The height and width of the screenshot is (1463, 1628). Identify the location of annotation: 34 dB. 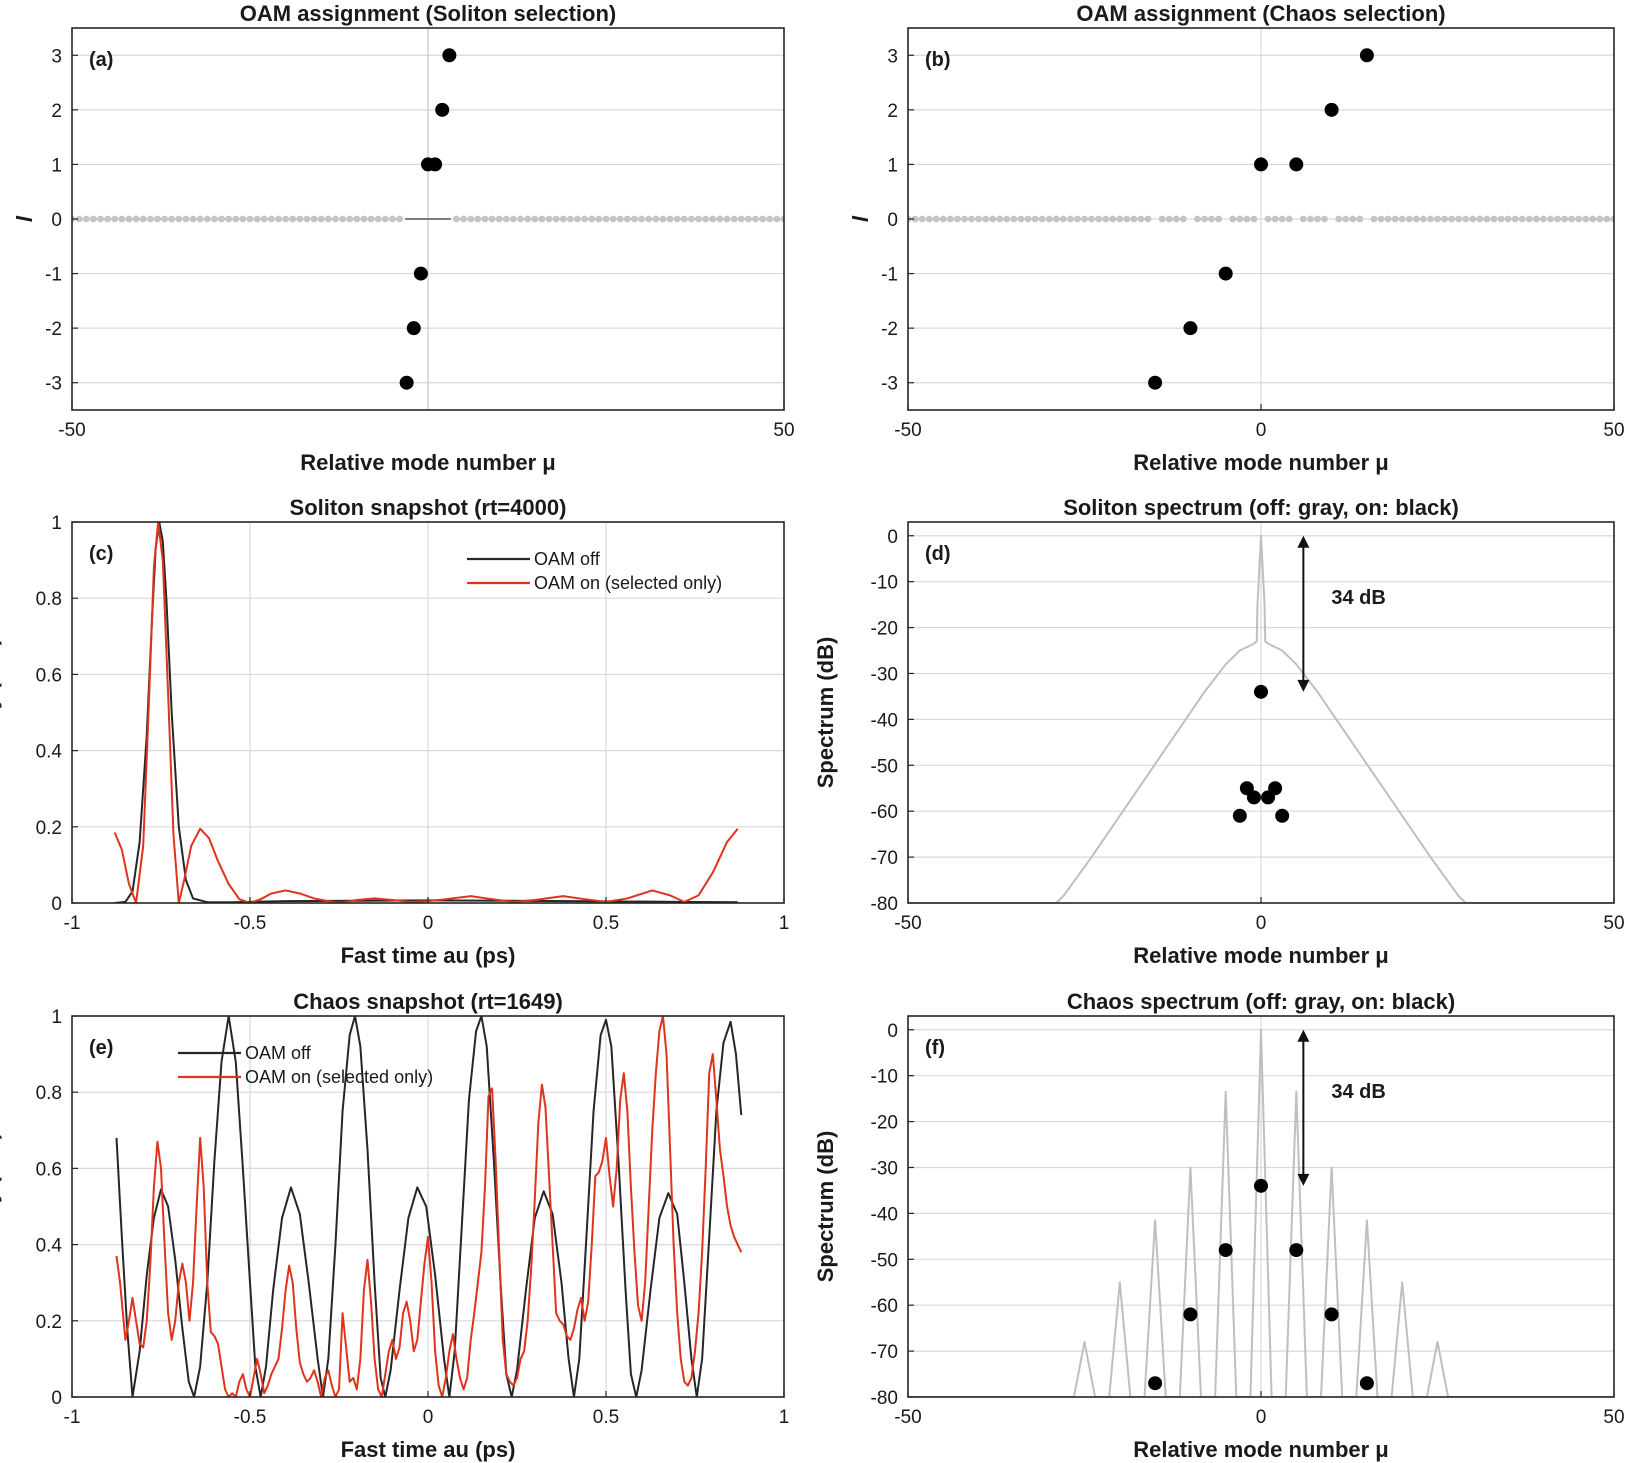
(1341, 1107).